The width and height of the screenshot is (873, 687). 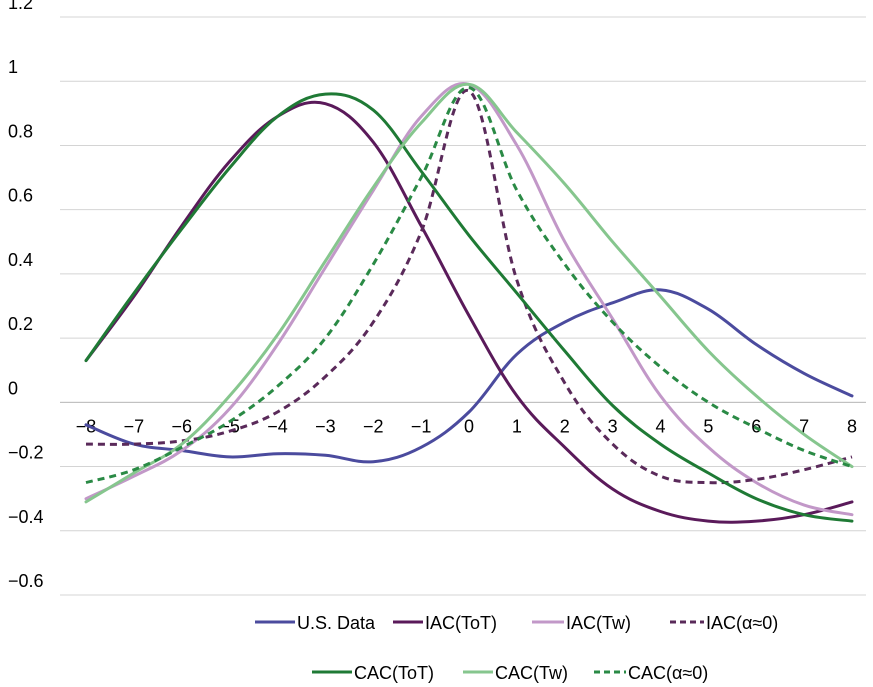 I want to click on x-tick-label: 4, so click(x=660, y=426).